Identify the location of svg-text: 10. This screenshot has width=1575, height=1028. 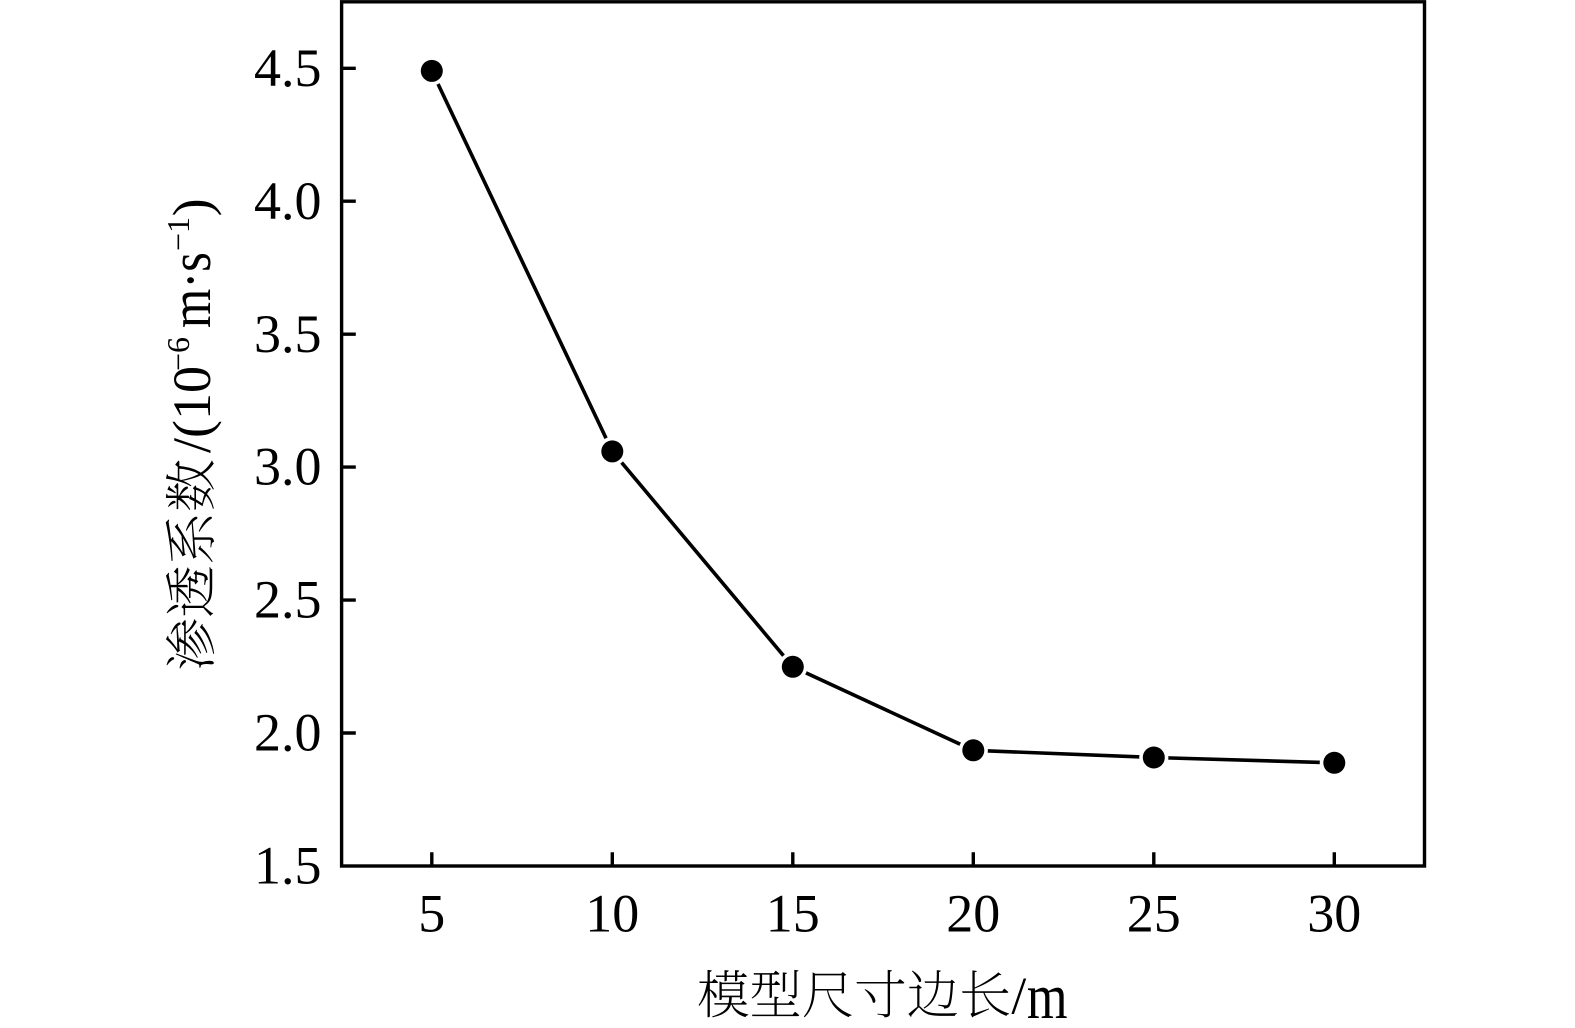
(612, 914).